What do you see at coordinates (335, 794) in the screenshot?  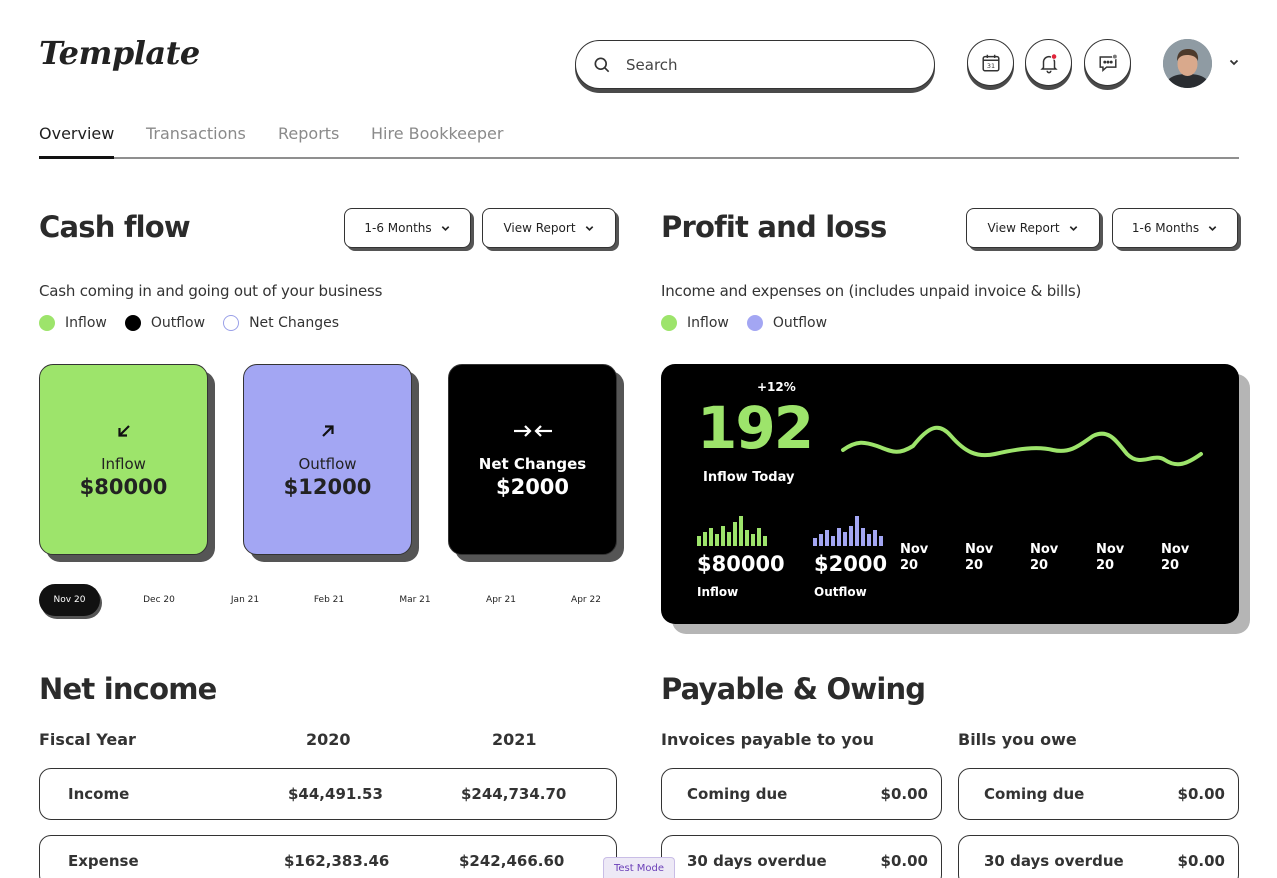 I see `row-value-2020: $44,491.53` at bounding box center [335, 794].